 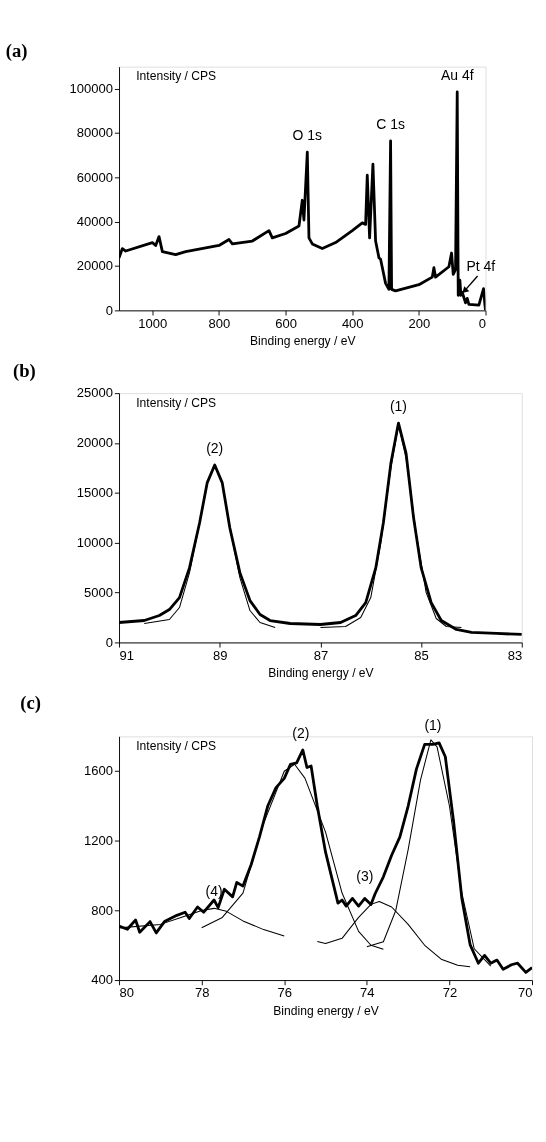 I want to click on annotation: O 1s, so click(x=307, y=135).